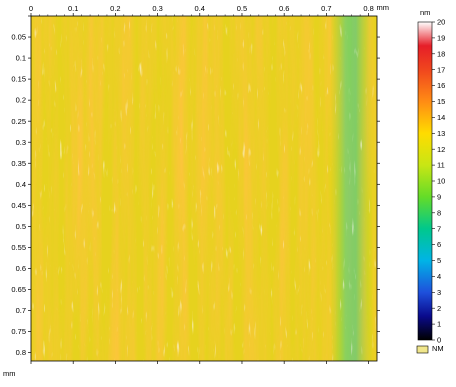 This screenshot has width=456, height=387. What do you see at coordinates (441, 69) in the screenshot?
I see `colorbar-tick-label: 17` at bounding box center [441, 69].